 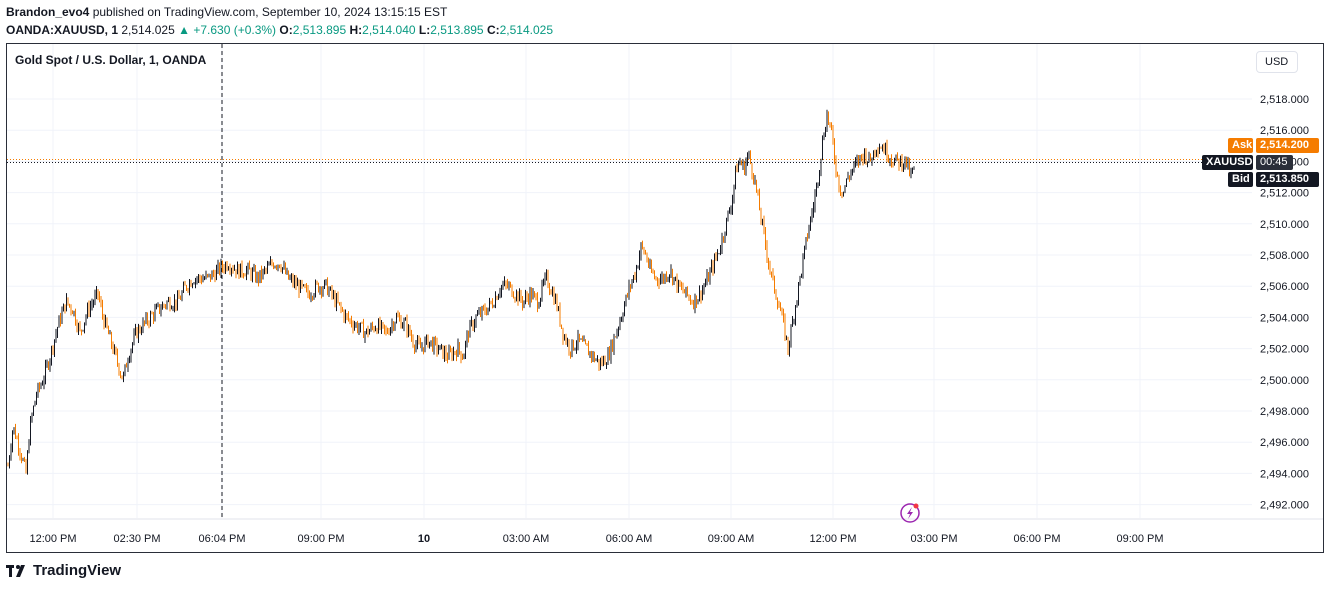 I want to click on x-tick-label: 09:00 AM, so click(x=731, y=539).